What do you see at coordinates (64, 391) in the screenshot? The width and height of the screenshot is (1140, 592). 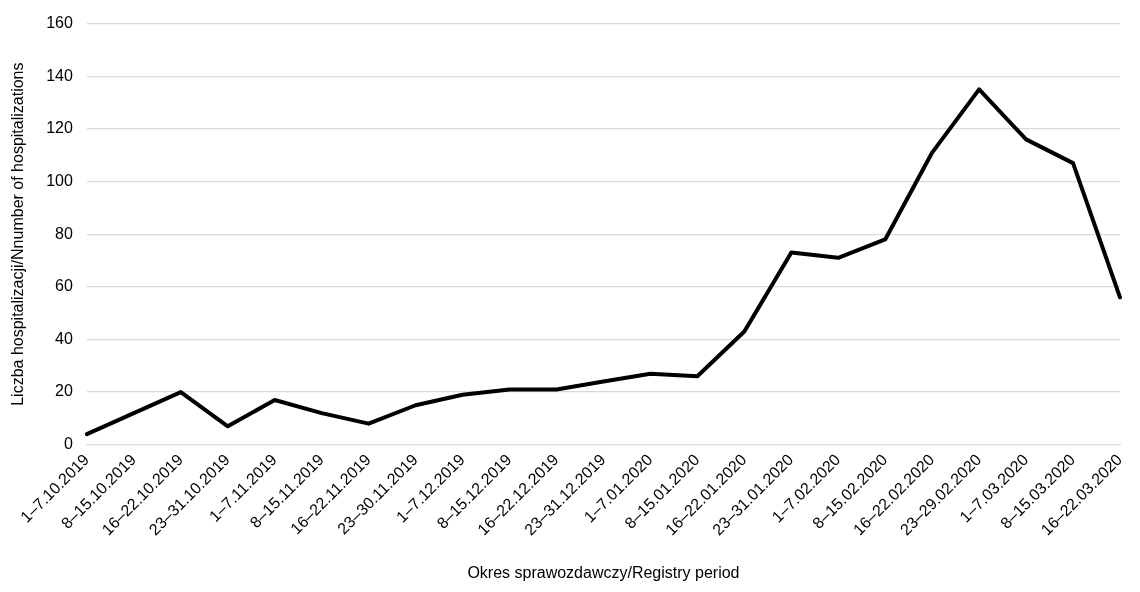 I see `y-tick-label: 20` at bounding box center [64, 391].